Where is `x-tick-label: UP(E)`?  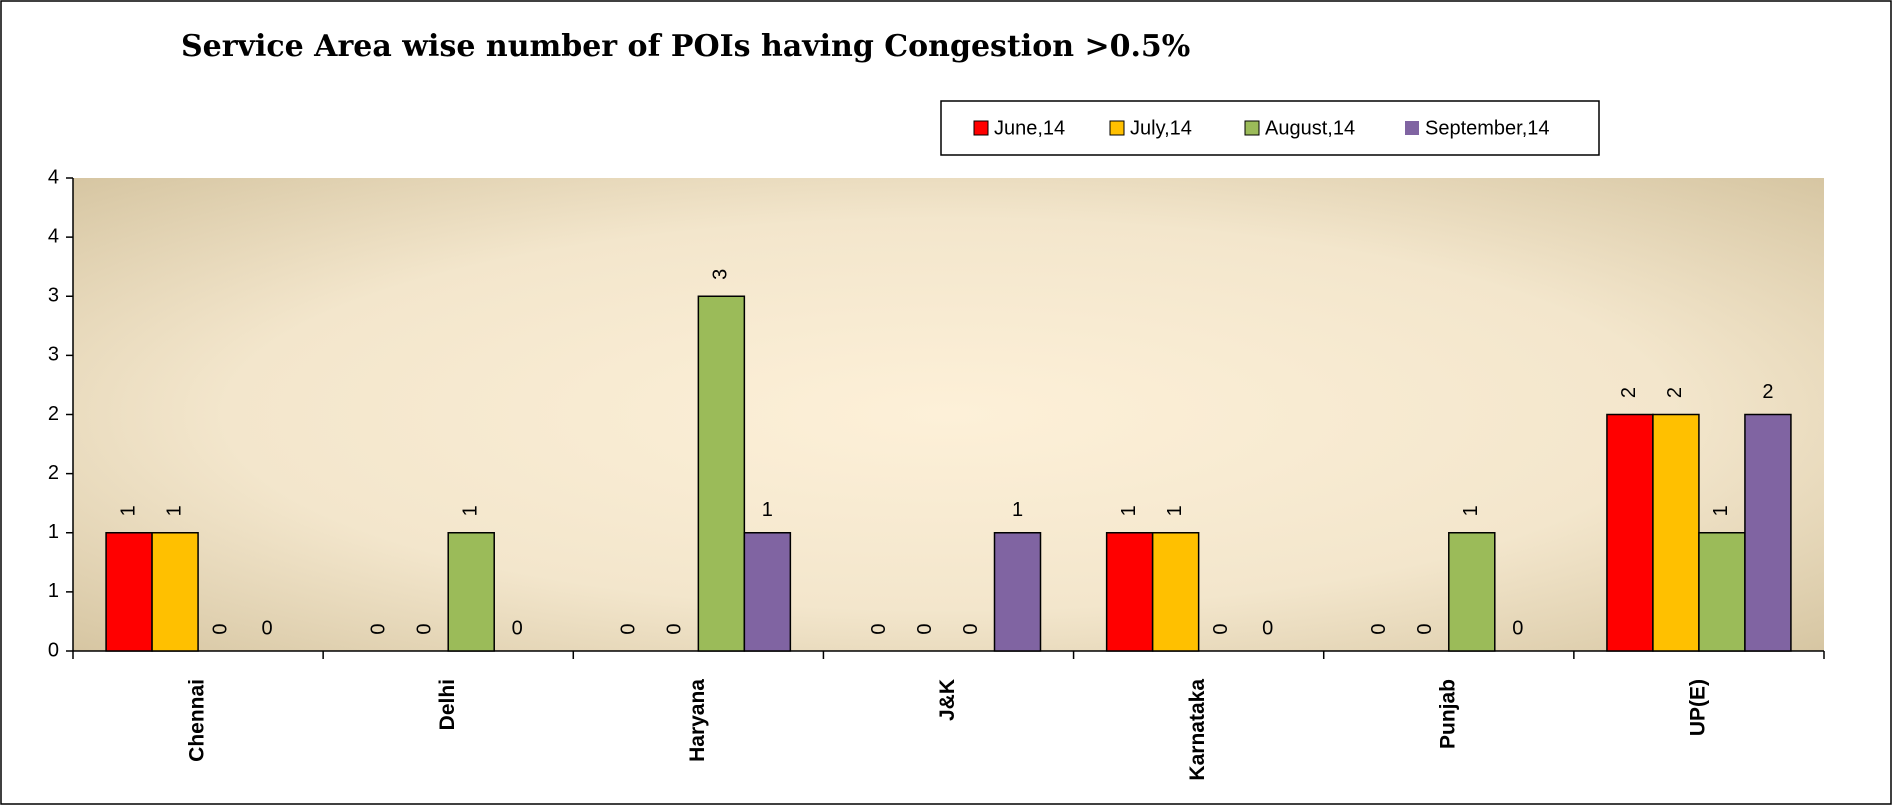 x-tick-label: UP(E) is located at coordinates (1697, 707).